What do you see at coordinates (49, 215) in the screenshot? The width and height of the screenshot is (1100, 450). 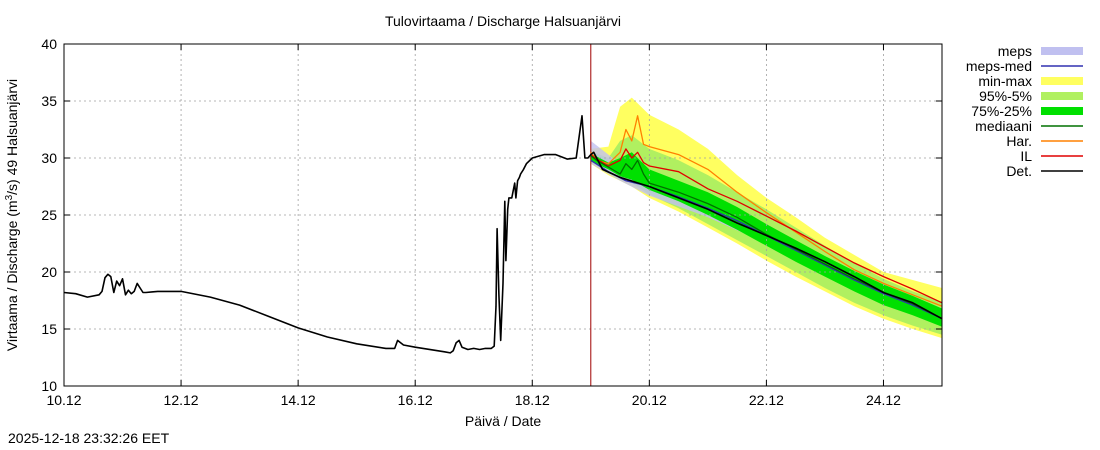 I see `y-tick-label: 25` at bounding box center [49, 215].